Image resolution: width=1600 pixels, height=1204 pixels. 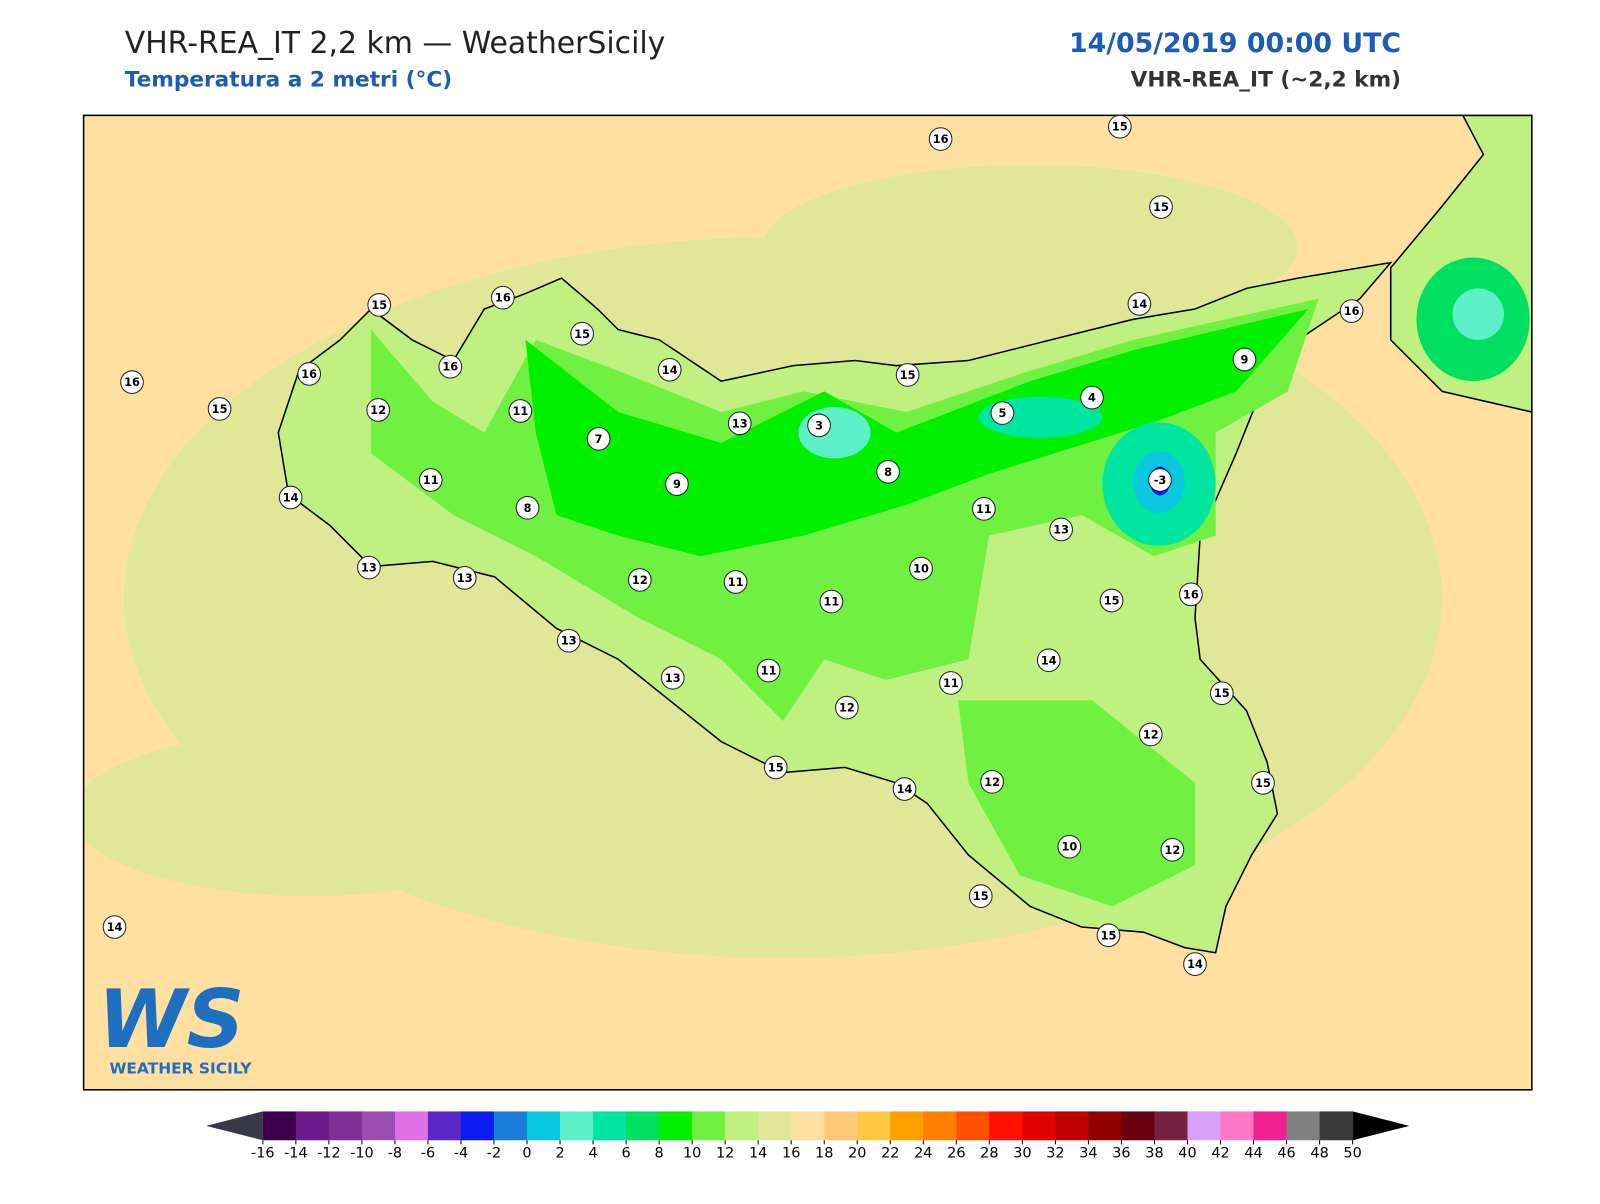 What do you see at coordinates (626, 1154) in the screenshot?
I see `colorbar-tick-label: 6` at bounding box center [626, 1154].